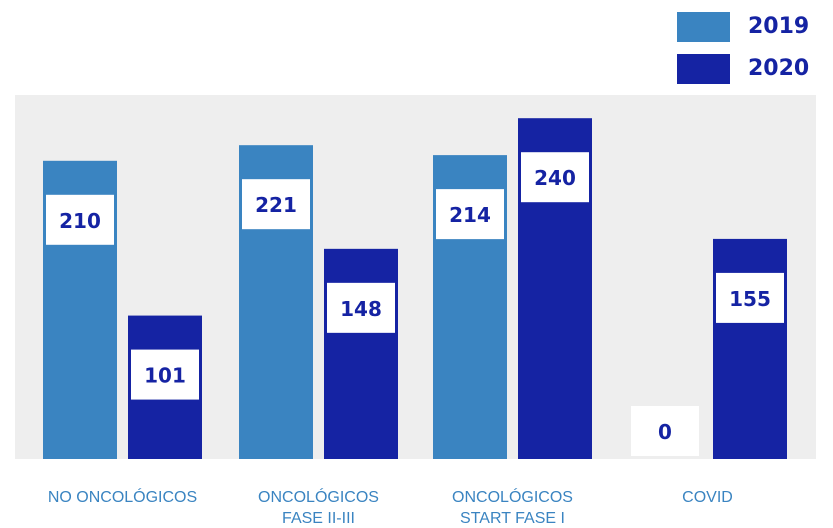  What do you see at coordinates (750, 299) in the screenshot?
I see `value-label-s2020-c3: 155` at bounding box center [750, 299].